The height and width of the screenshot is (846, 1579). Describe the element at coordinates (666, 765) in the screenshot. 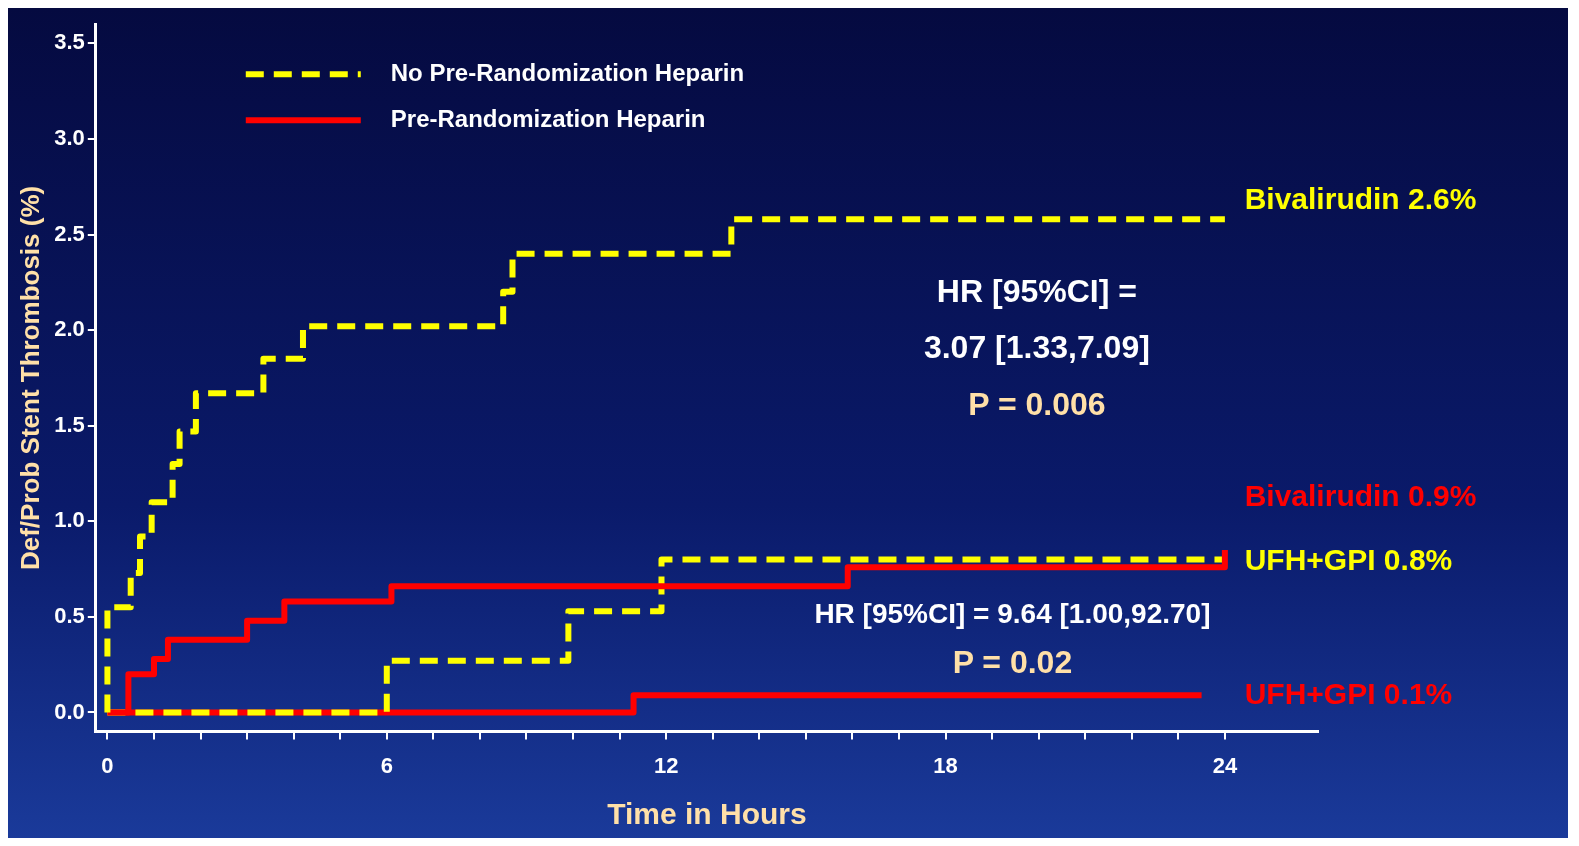

I see `x-tick-label: 12` at that location.